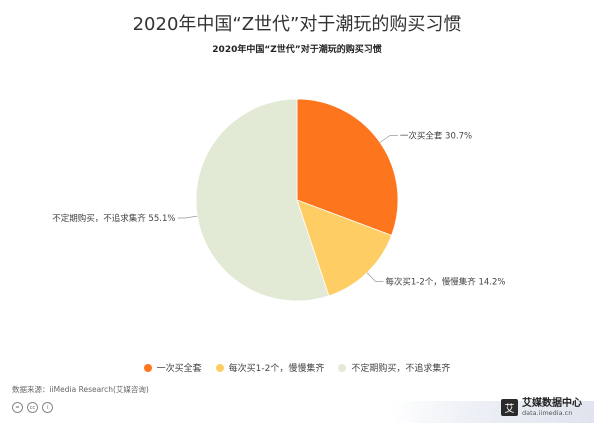  I want to click on brand-name: 艾媒数据中心, so click(552, 403).